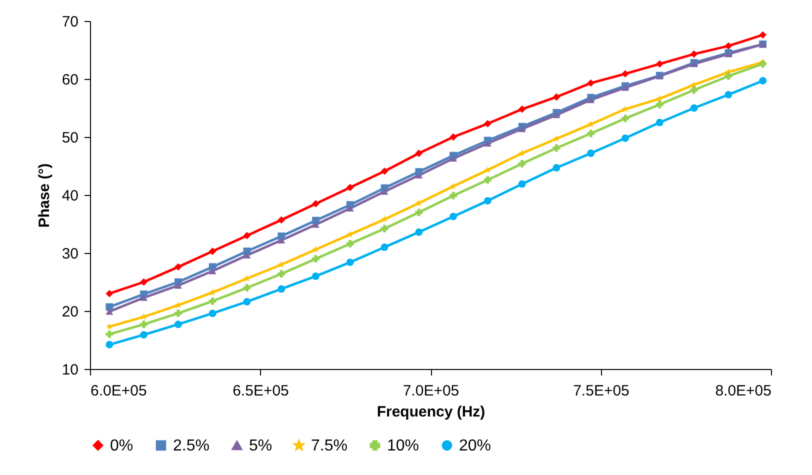 The image size is (812, 475). What do you see at coordinates (260, 446) in the screenshot?
I see `legend-label: 5%` at bounding box center [260, 446].